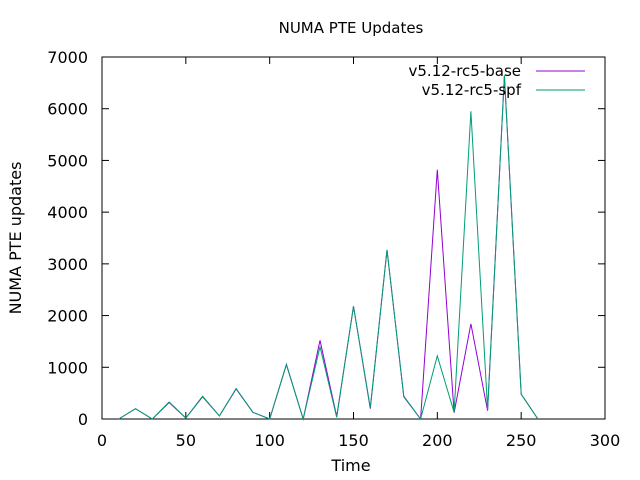 The image size is (640, 480). What do you see at coordinates (605, 440) in the screenshot?
I see `x-tick-label: 300` at bounding box center [605, 440].